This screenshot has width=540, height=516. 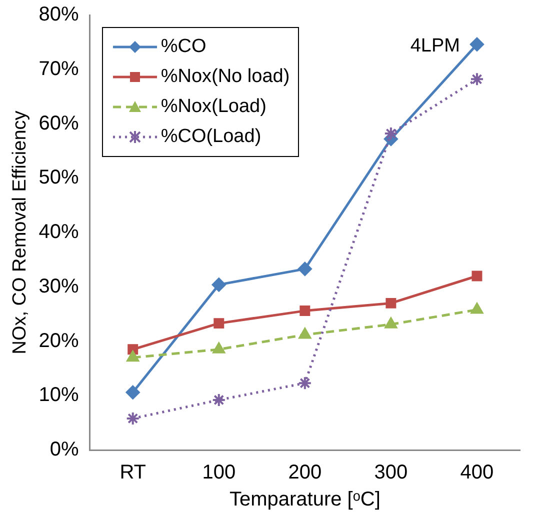 I want to click on x-tick-label: 400, so click(x=477, y=473).